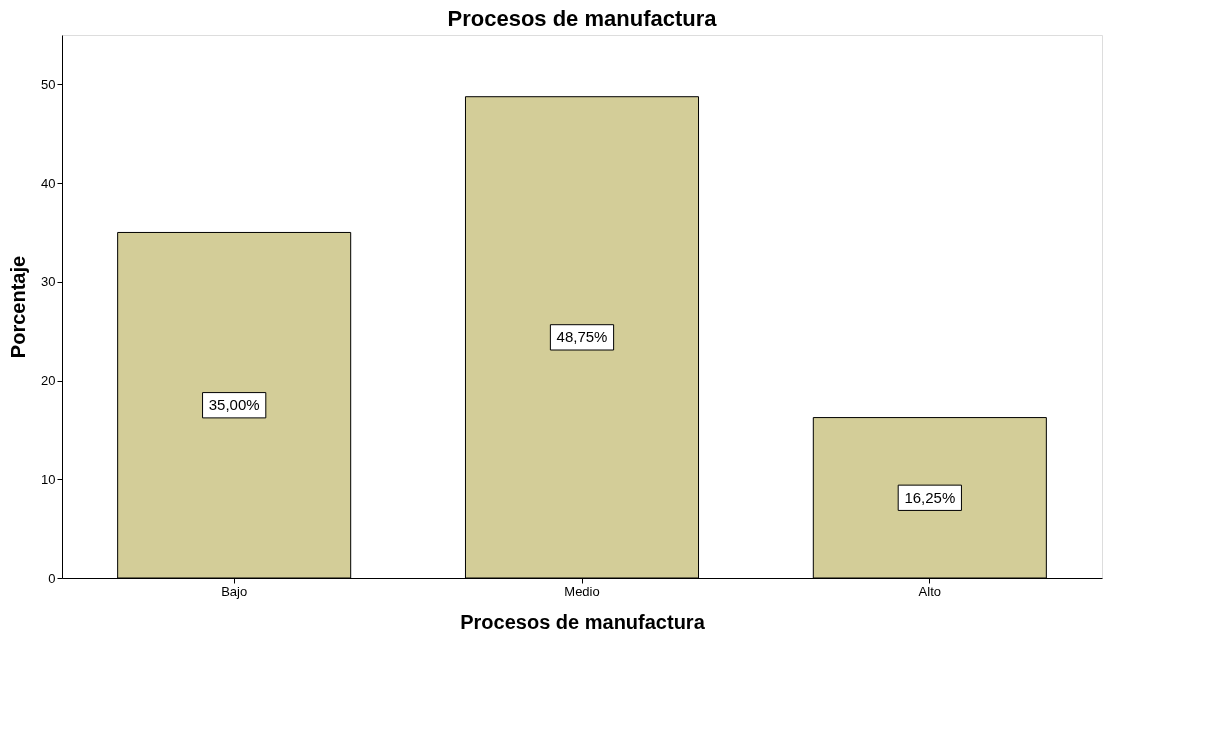  I want to click on y-tick-label: 0, so click(52, 578).